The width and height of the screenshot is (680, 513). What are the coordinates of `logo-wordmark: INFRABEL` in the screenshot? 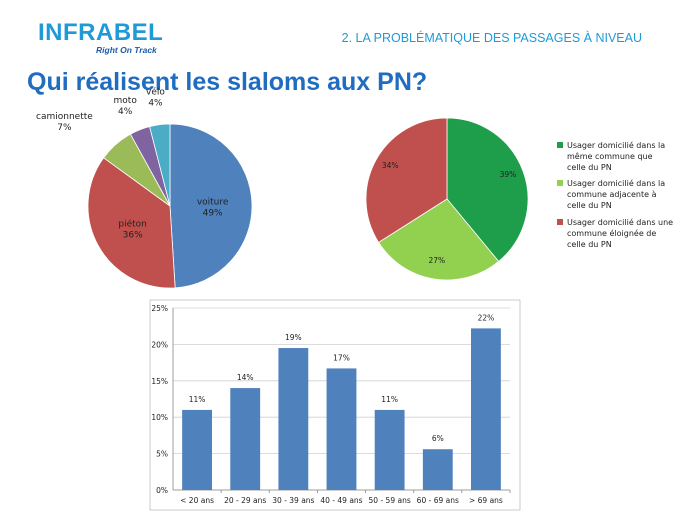 It's located at (101, 32).